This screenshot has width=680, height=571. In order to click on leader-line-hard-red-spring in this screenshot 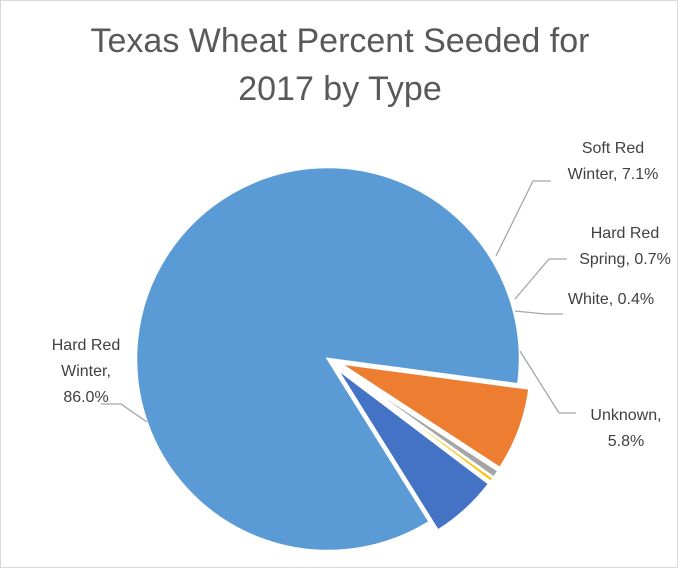, I will do `click(540, 279)`.